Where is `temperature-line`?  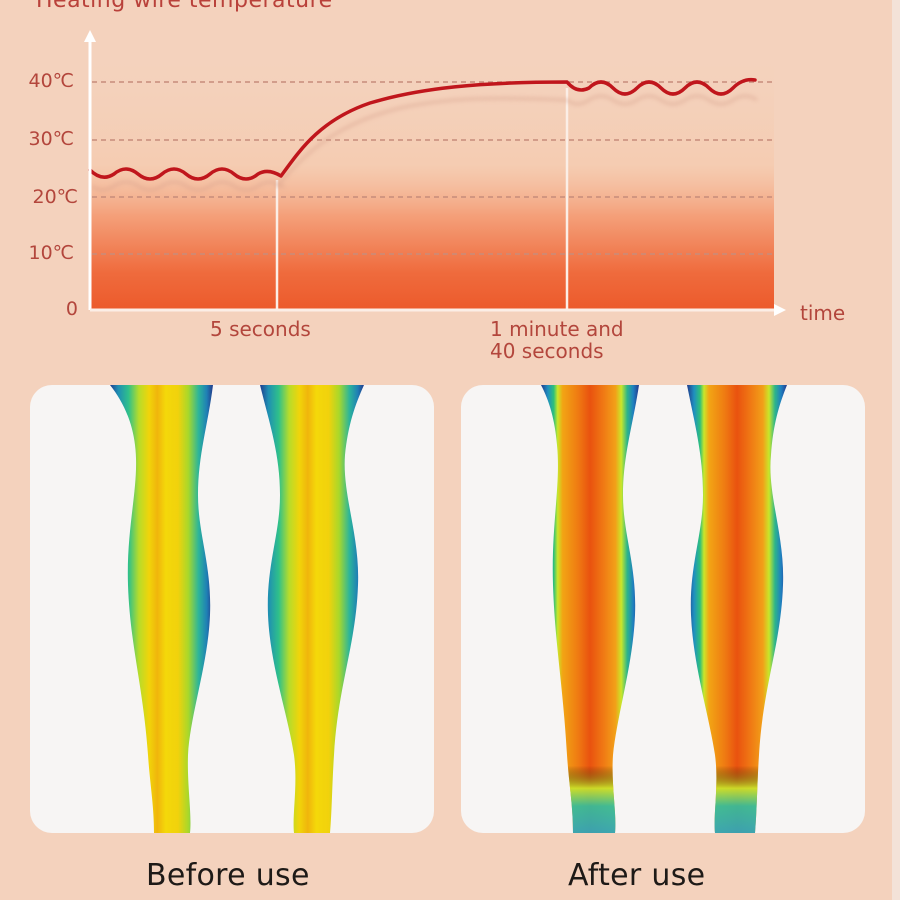
temperature-line is located at coordinates (422, 129).